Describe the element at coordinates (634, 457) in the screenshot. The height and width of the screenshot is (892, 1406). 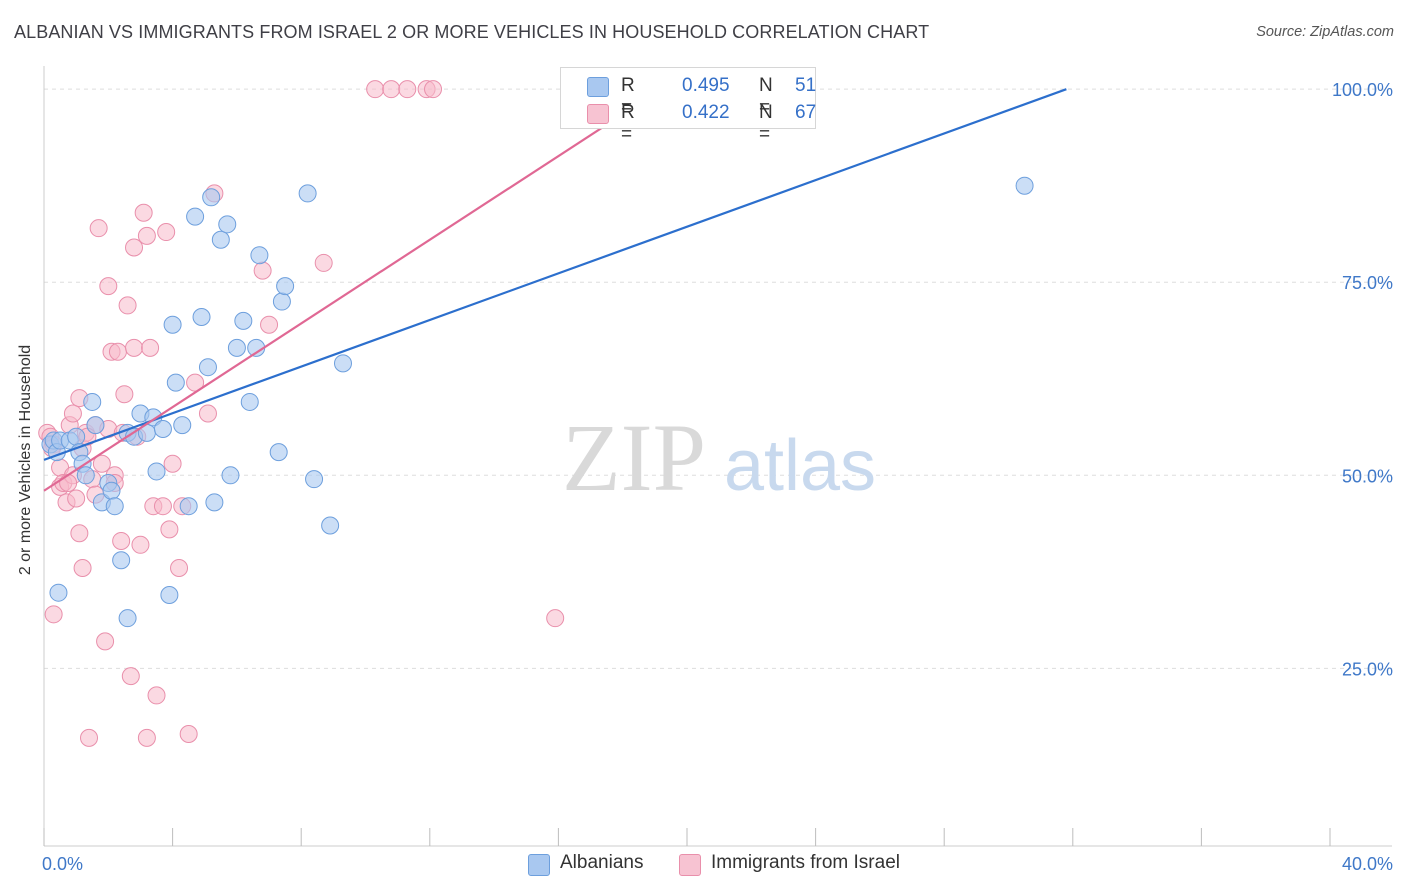
I see `watermark-zip: ZIP` at that location.